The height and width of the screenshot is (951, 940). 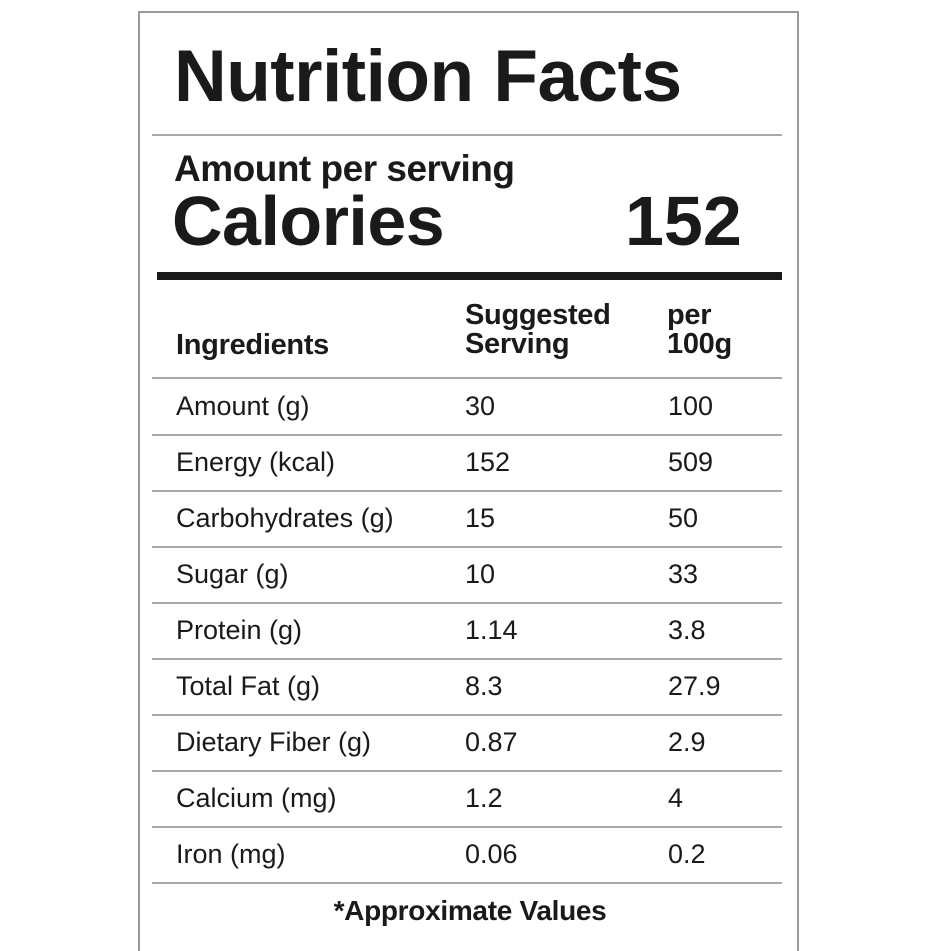 I want to click on header-suggested-serving: Suggested Serving, so click(x=538, y=330).